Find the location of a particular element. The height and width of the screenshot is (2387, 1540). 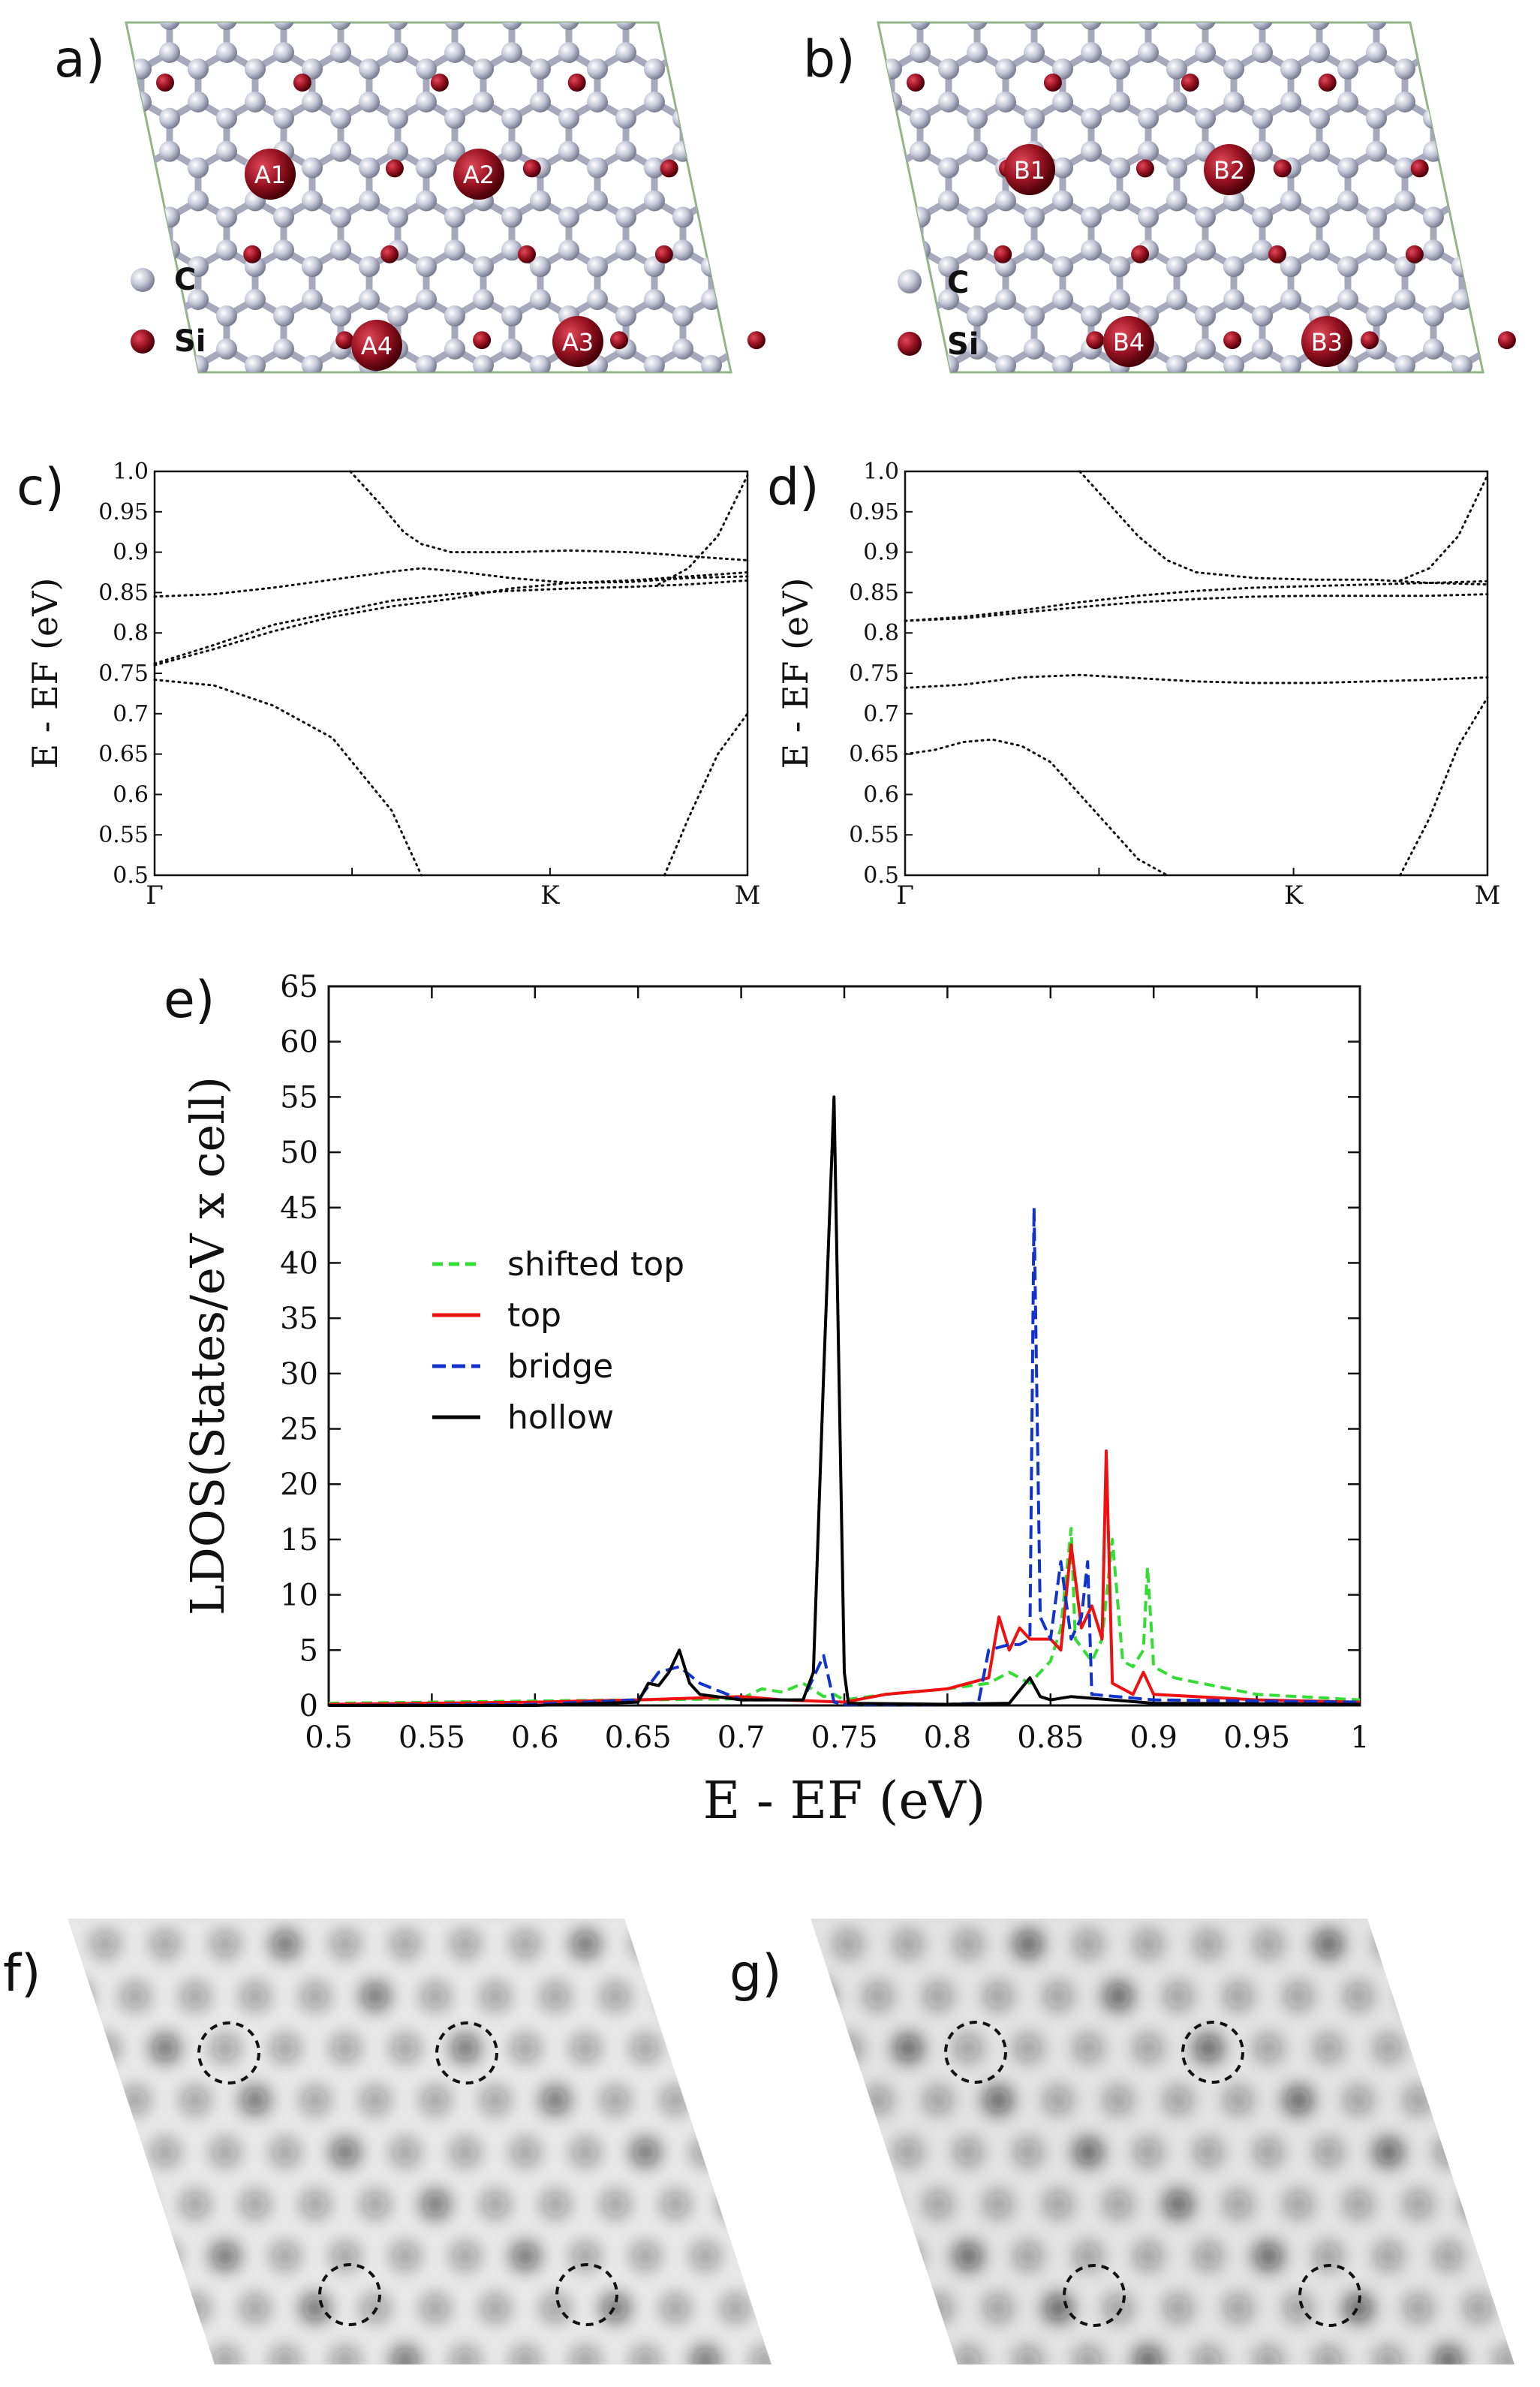

y-tick-label: 0.9 is located at coordinates (881, 553).